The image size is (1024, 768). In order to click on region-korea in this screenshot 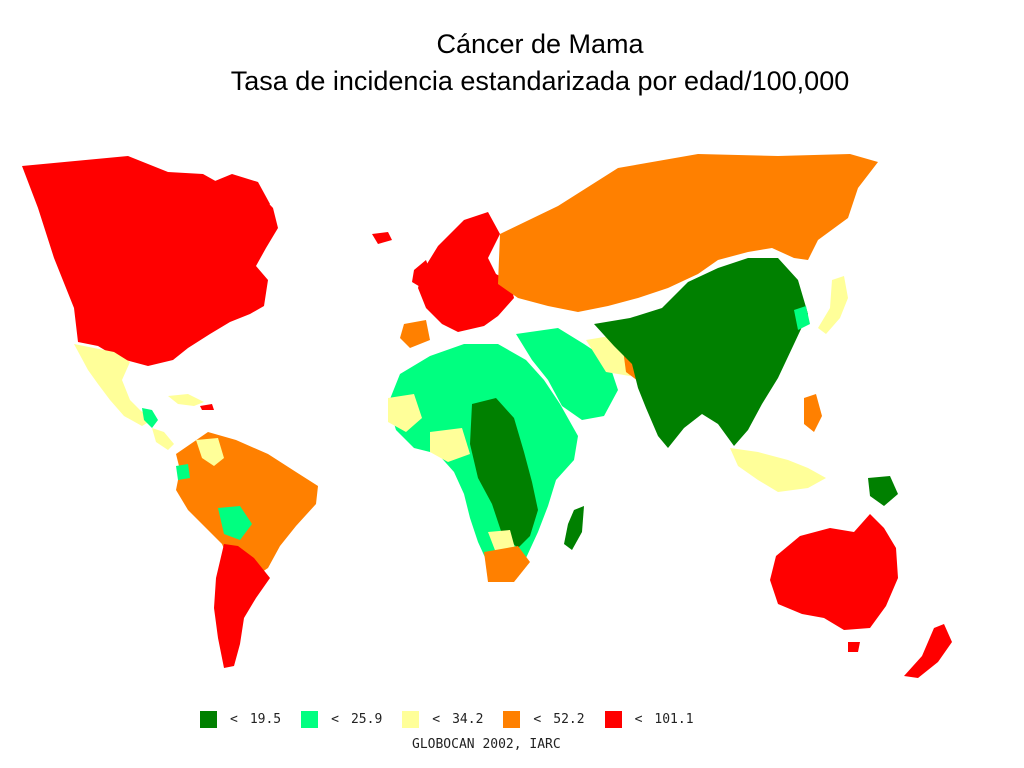, I will do `click(802, 318)`.